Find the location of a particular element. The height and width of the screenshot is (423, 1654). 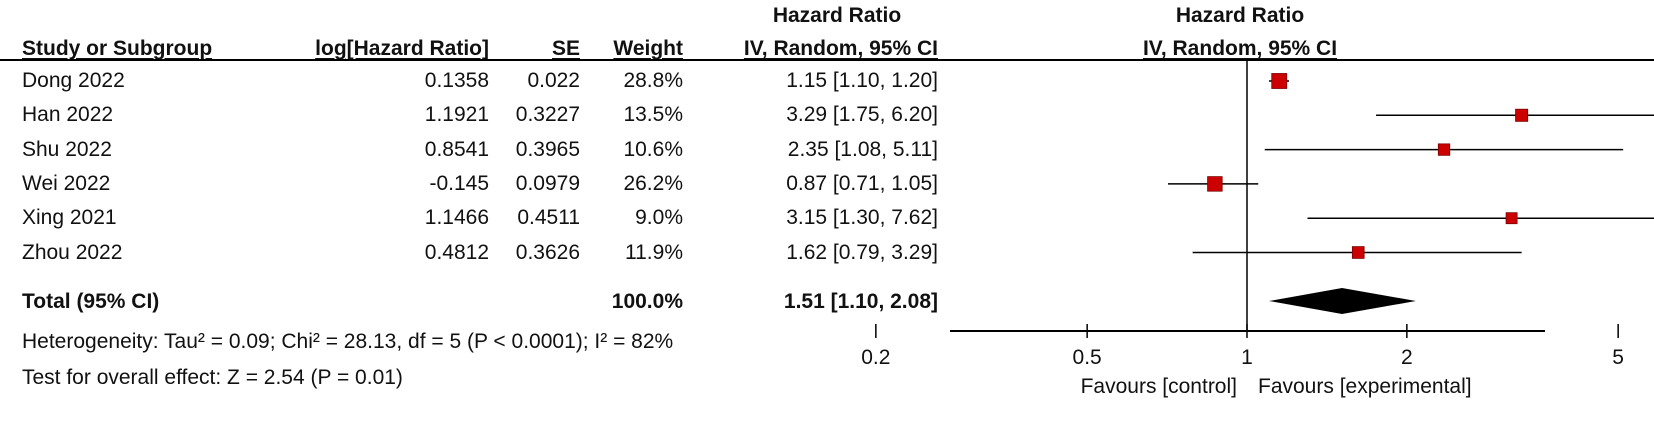

se-value: 0.022 is located at coordinates (553, 80).